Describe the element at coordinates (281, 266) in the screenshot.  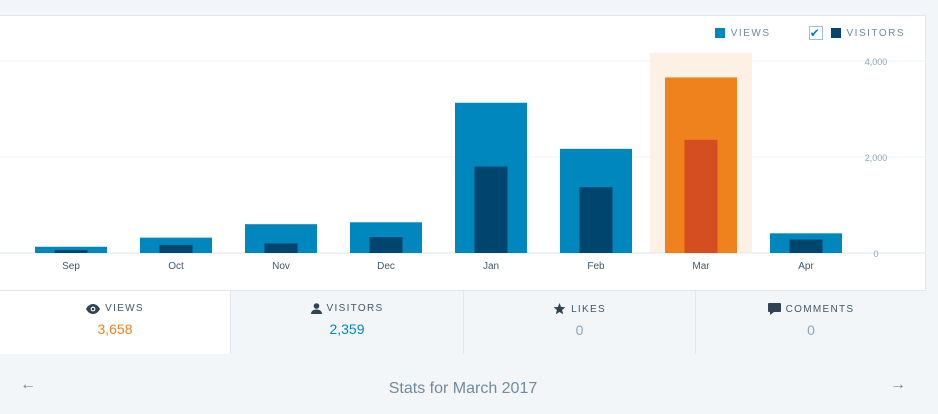
I see `x-tick-label: Nov` at that location.